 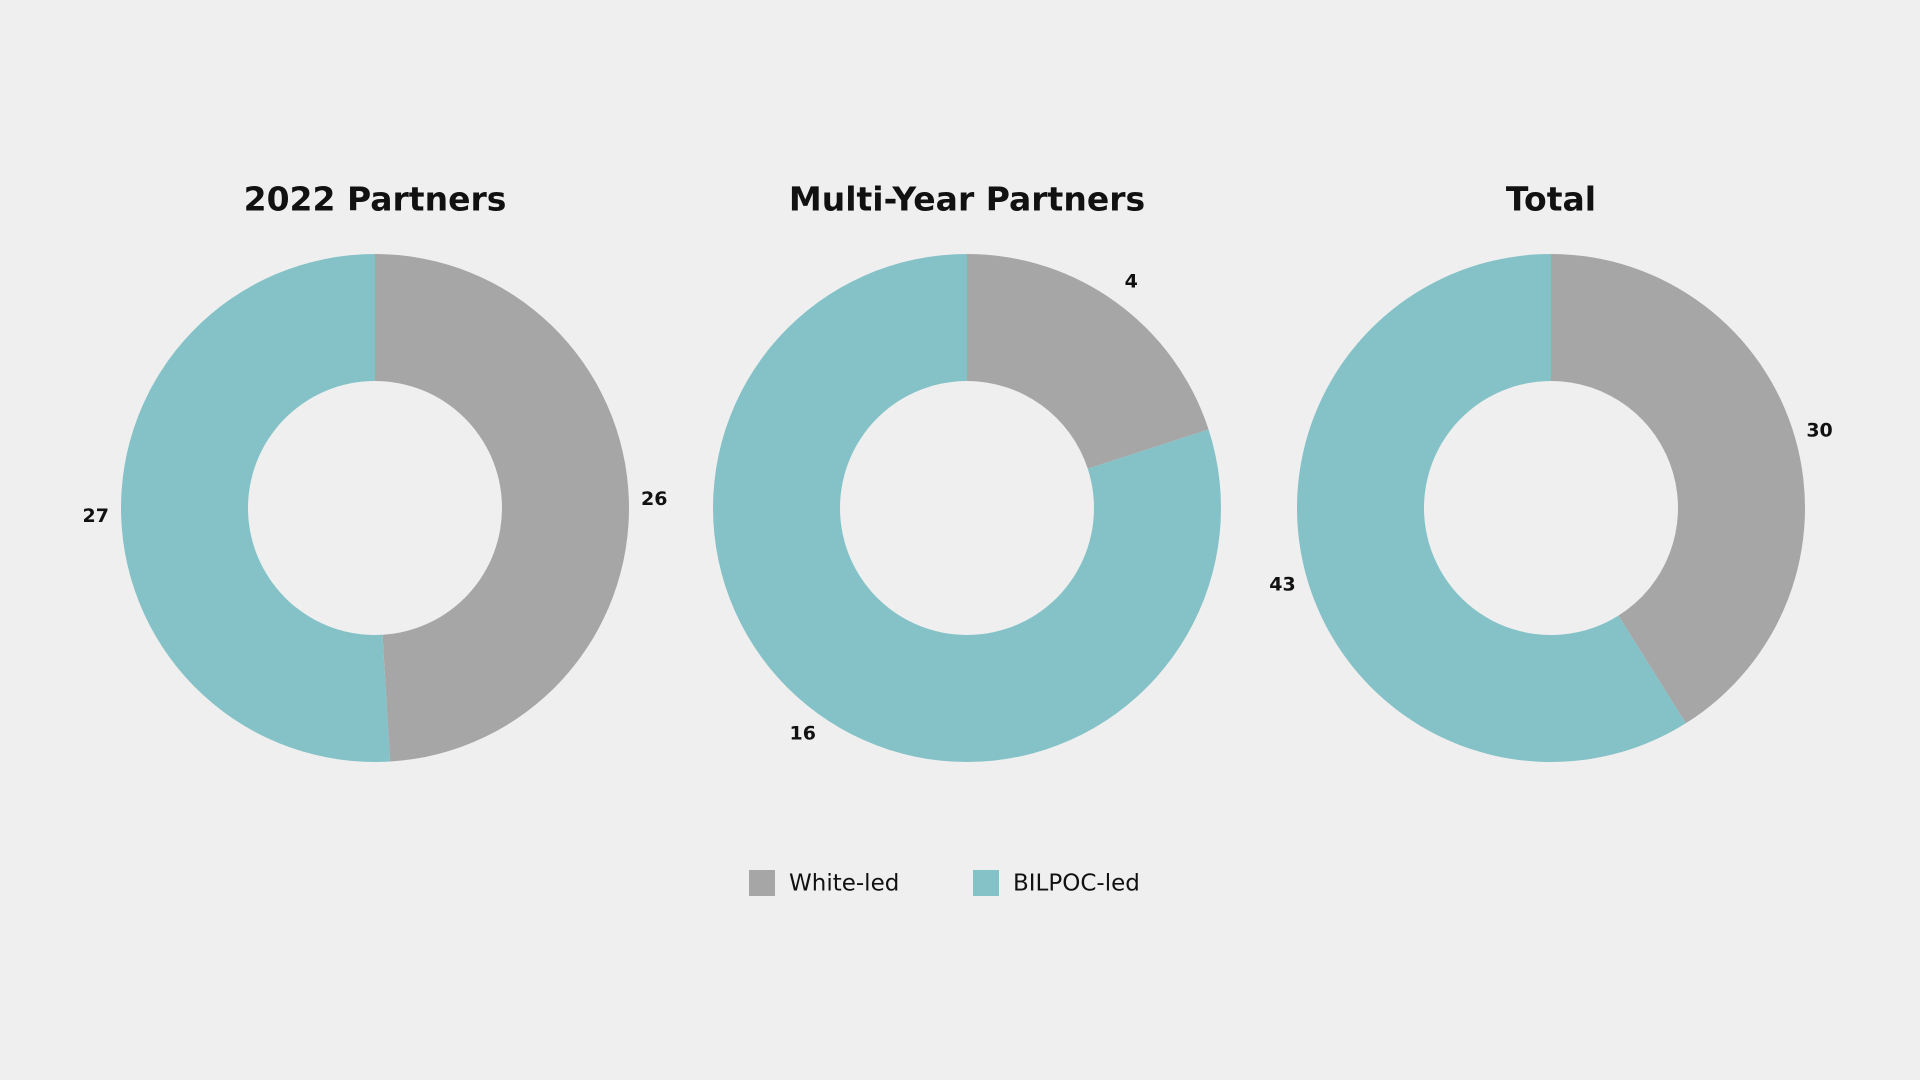 What do you see at coordinates (375, 199) in the screenshot?
I see `chart-title: 2022 Partners` at bounding box center [375, 199].